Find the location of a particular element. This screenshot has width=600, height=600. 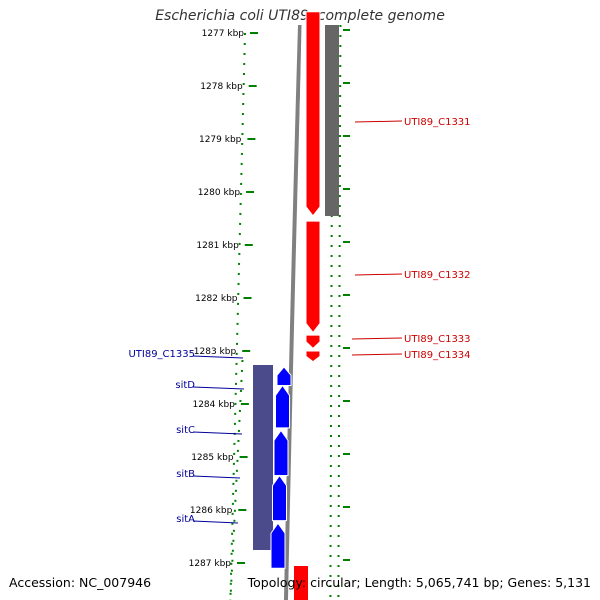

ruler-tick-label: 1286 kbp is located at coordinates (211, 511).